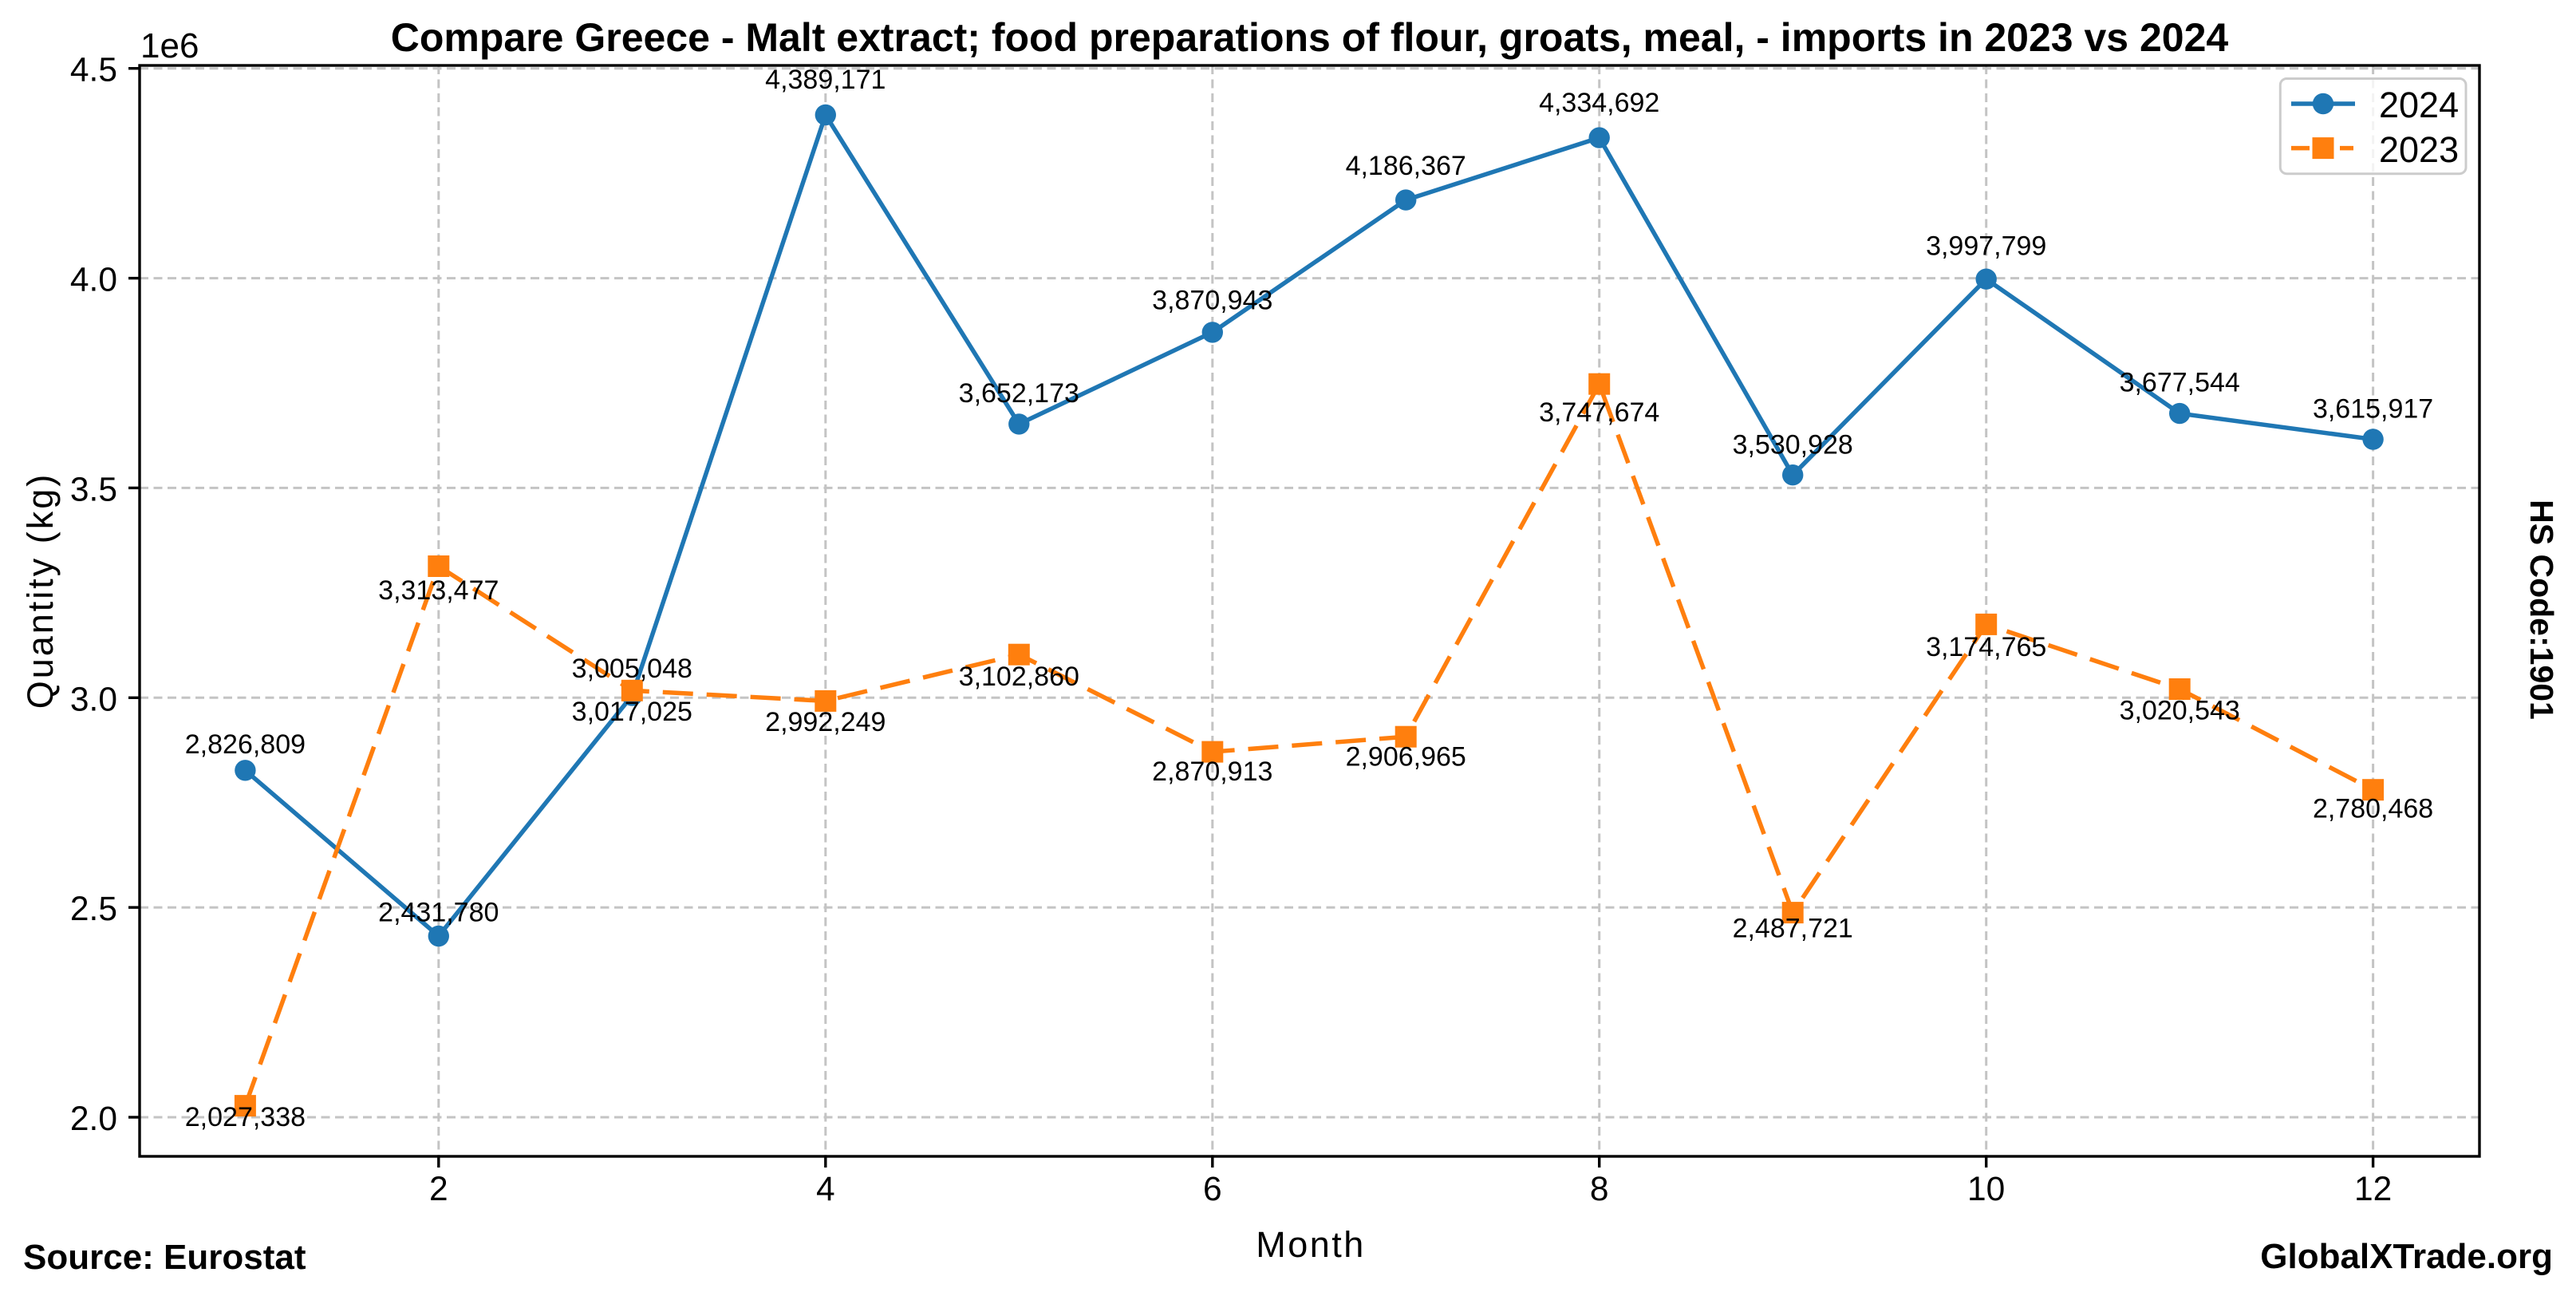  I want to click on svg-text: 2,826,809, so click(246, 744).